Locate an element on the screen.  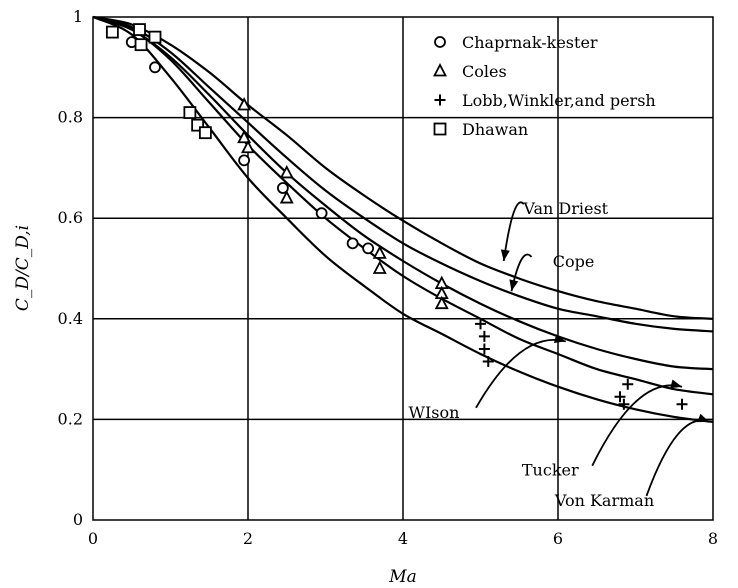
legend-marker-plus is located at coordinates (440, 100).